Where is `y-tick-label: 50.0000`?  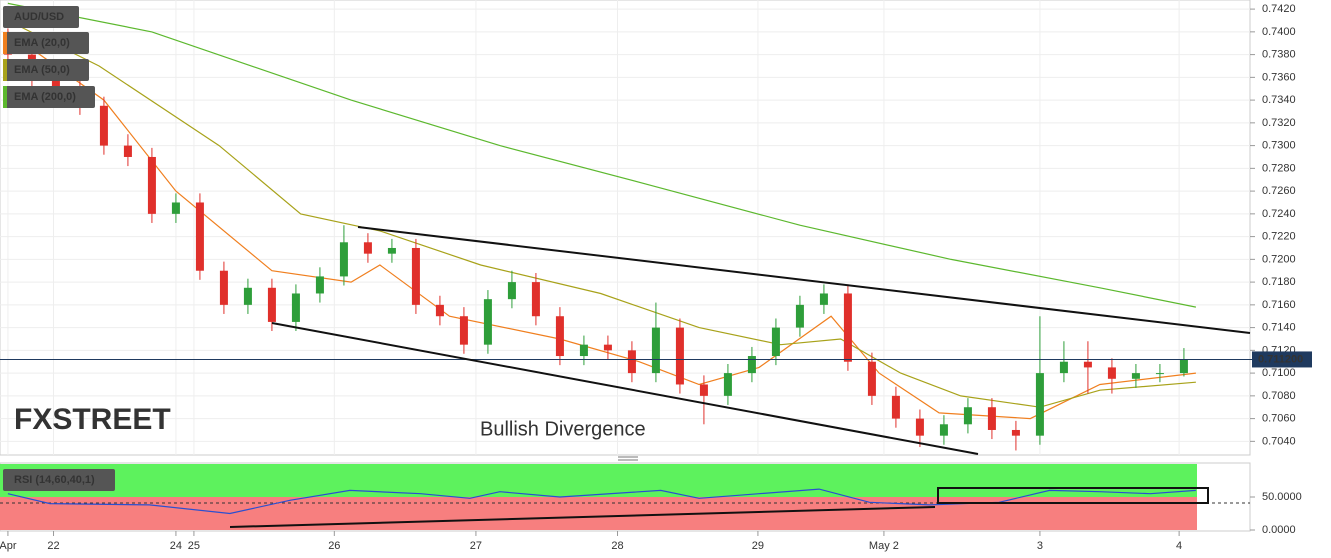
y-tick-label: 50.0000 is located at coordinates (1282, 497).